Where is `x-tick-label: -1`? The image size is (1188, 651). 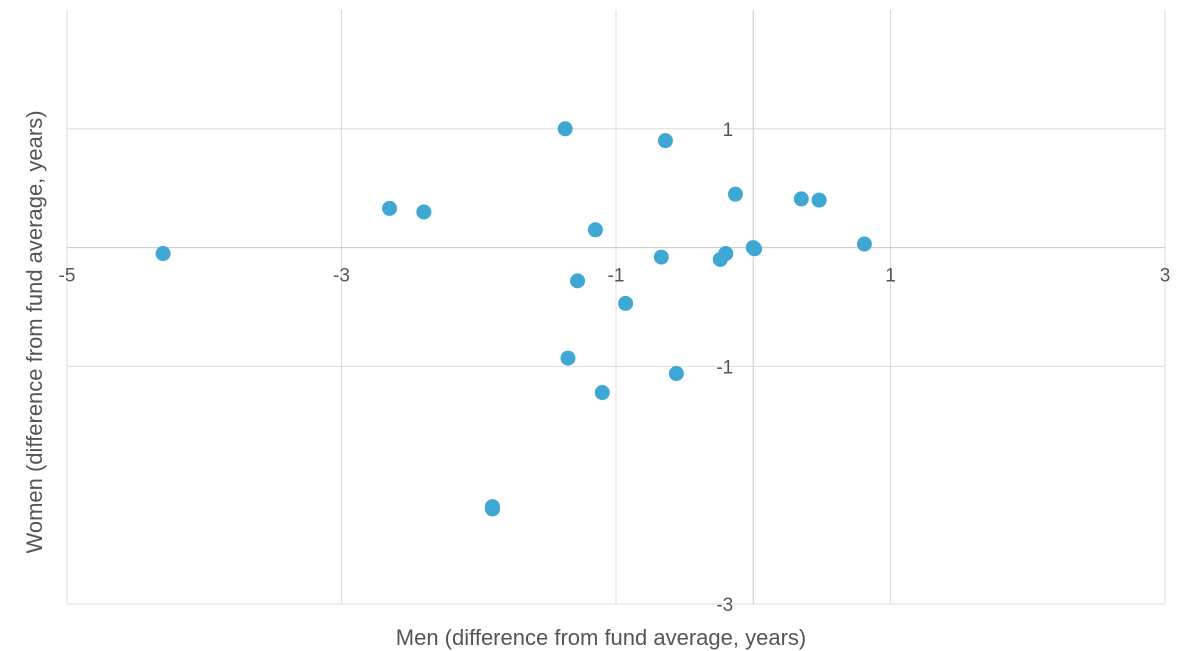 x-tick-label: -1 is located at coordinates (616, 276).